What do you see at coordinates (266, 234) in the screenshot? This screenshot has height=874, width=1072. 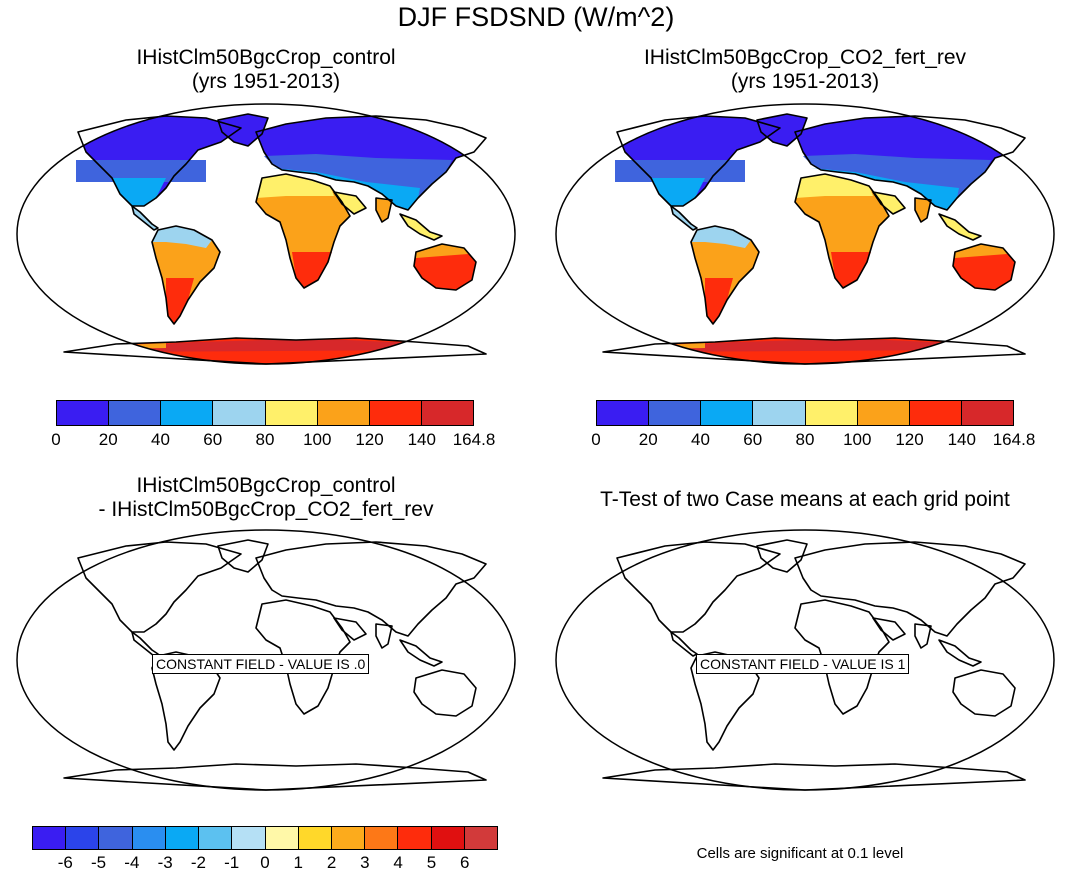 I see `map-control` at bounding box center [266, 234].